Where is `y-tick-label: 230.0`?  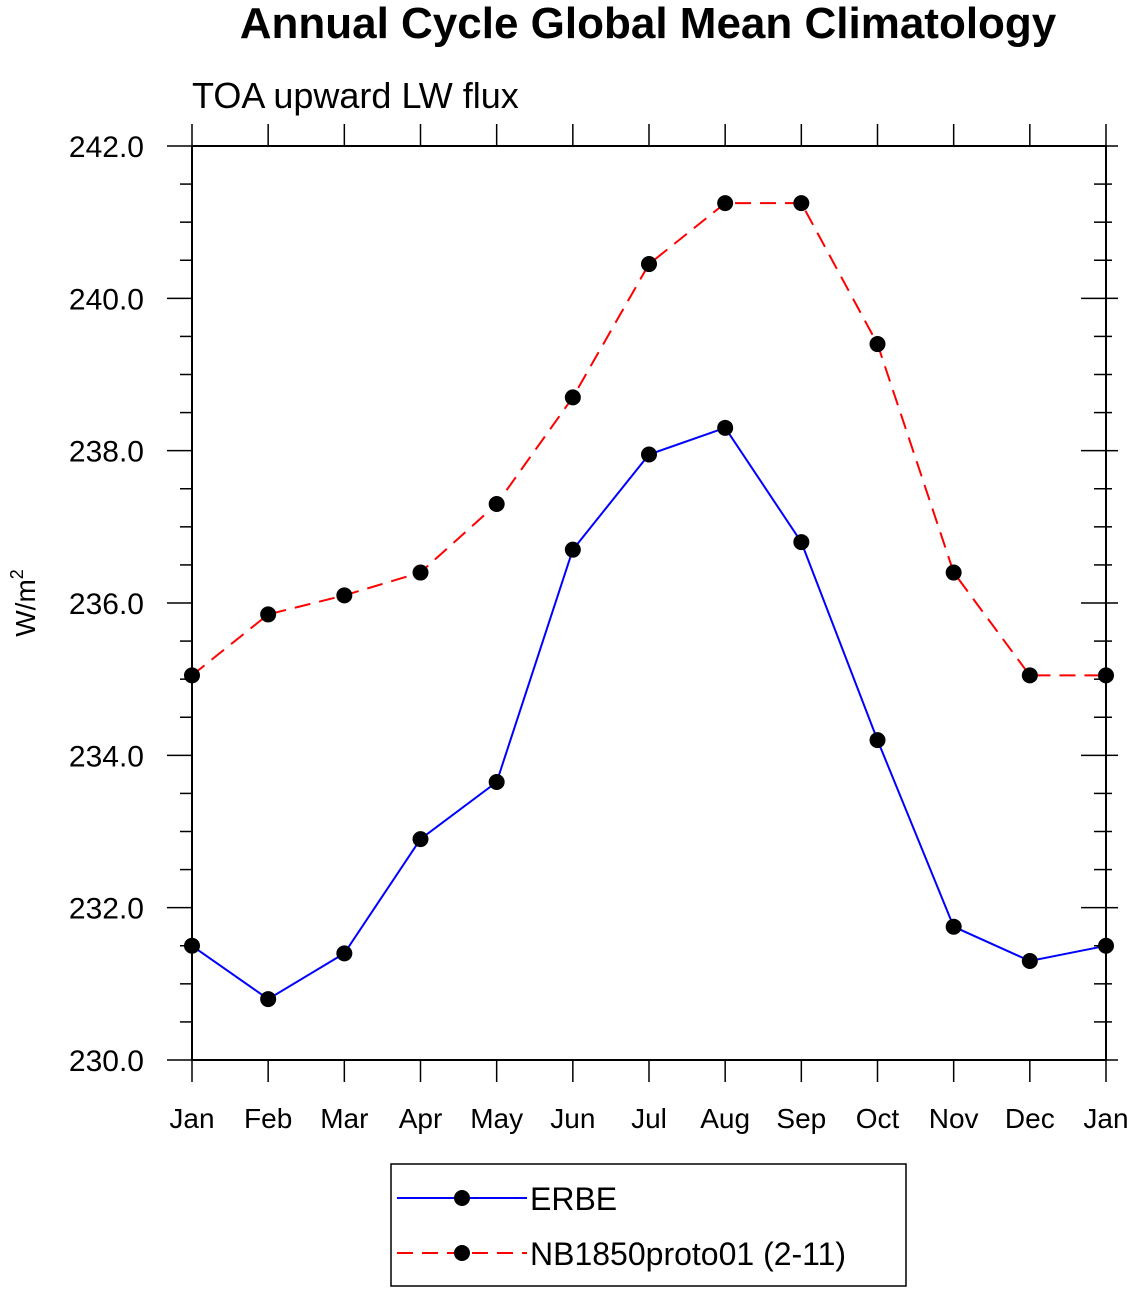 y-tick-label: 230.0 is located at coordinates (106, 1061).